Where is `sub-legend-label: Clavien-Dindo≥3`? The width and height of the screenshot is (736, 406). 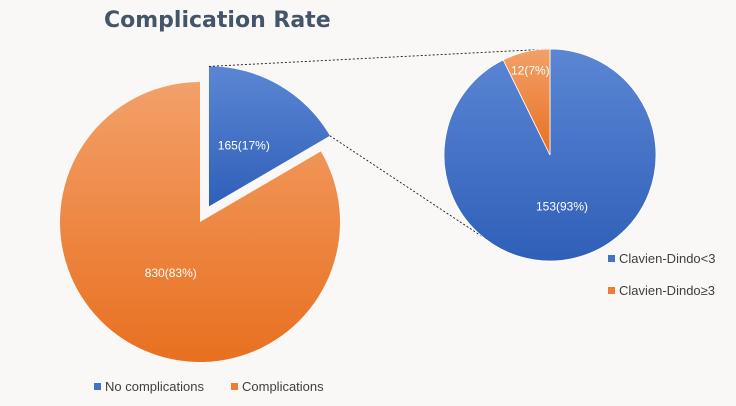 sub-legend-label: Clavien-Dindo≥3 is located at coordinates (667, 290).